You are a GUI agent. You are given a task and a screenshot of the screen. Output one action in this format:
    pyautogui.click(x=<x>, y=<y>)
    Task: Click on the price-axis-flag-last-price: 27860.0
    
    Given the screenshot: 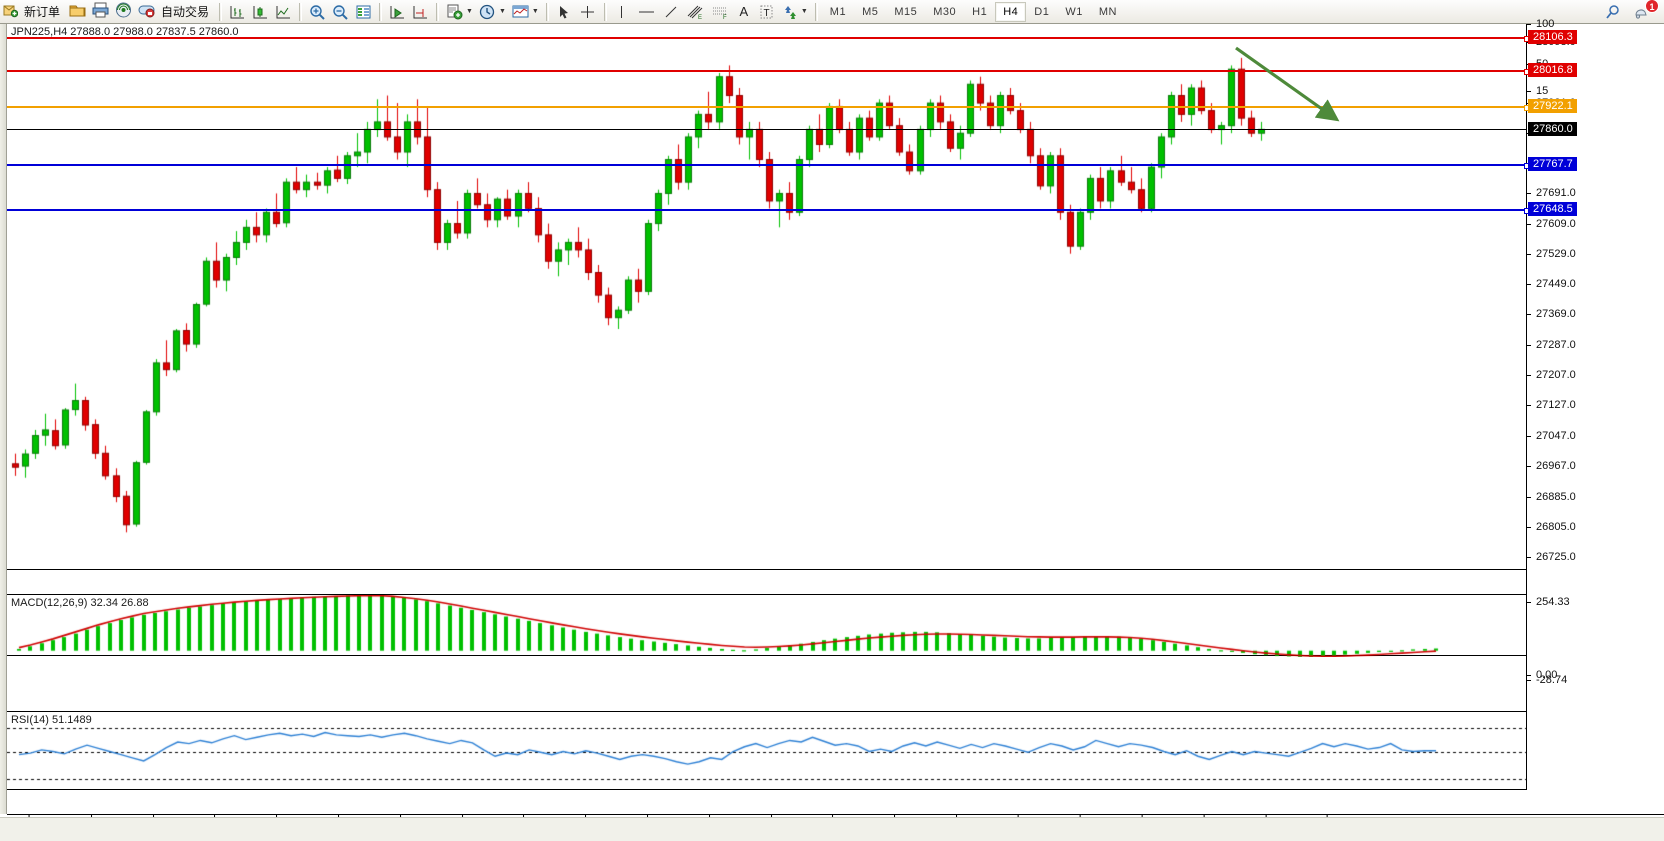 What is the action you would take?
    pyautogui.click(x=1552, y=129)
    